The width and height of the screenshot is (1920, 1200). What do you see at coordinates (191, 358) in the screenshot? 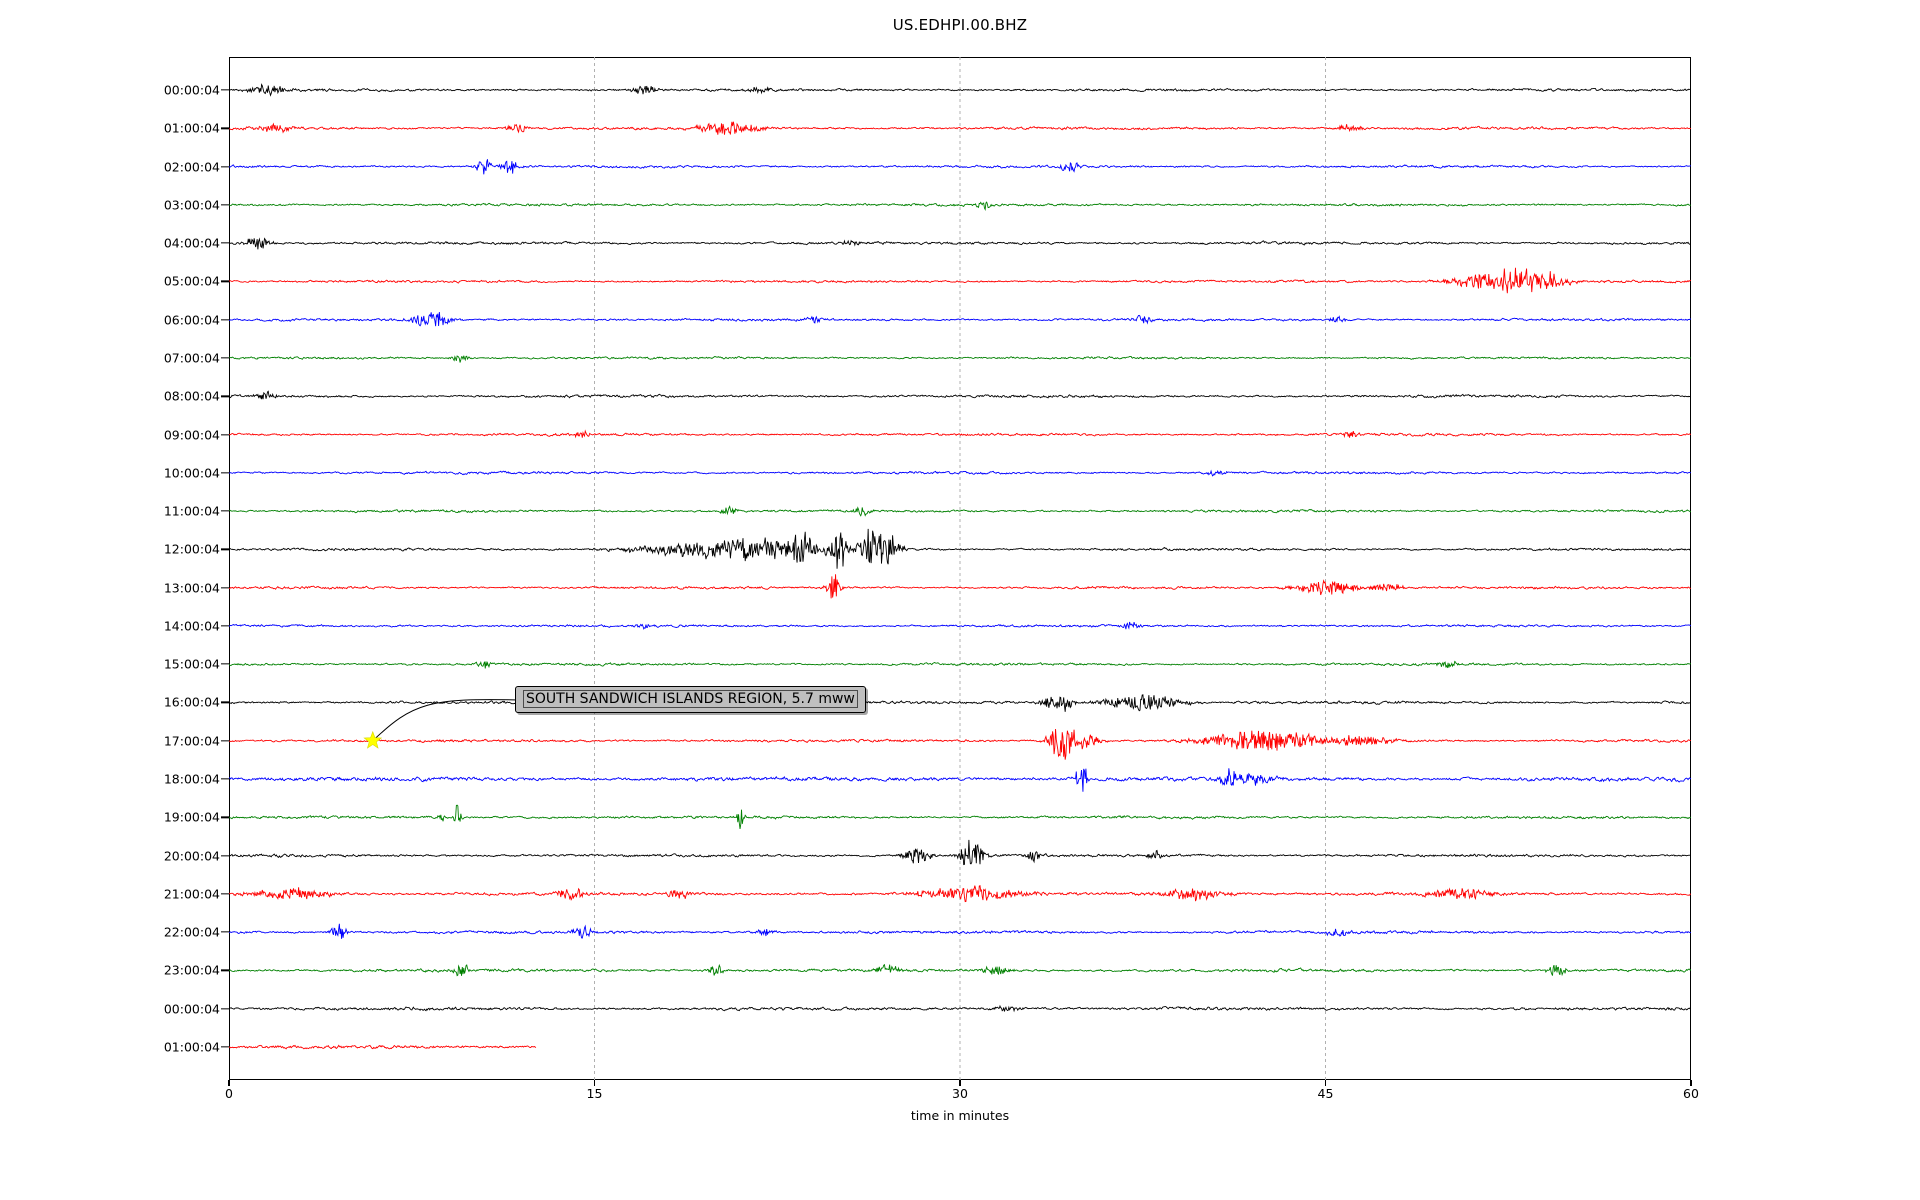
I see `y-axis-tick-label: 07:00:04` at bounding box center [191, 358].